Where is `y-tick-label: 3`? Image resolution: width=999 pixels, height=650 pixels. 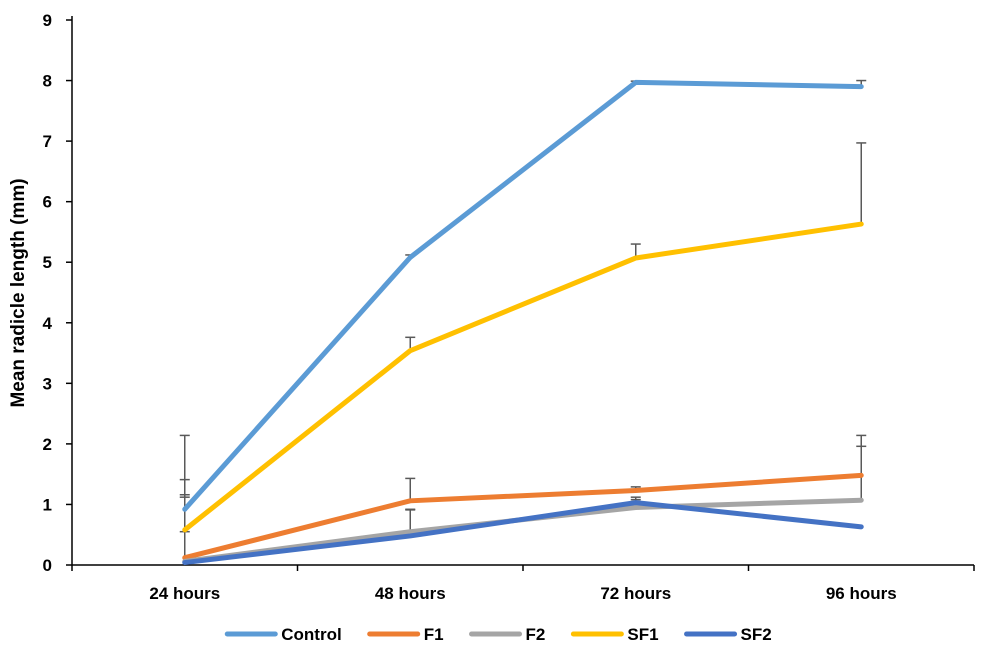
y-tick-label: 3 is located at coordinates (47, 383).